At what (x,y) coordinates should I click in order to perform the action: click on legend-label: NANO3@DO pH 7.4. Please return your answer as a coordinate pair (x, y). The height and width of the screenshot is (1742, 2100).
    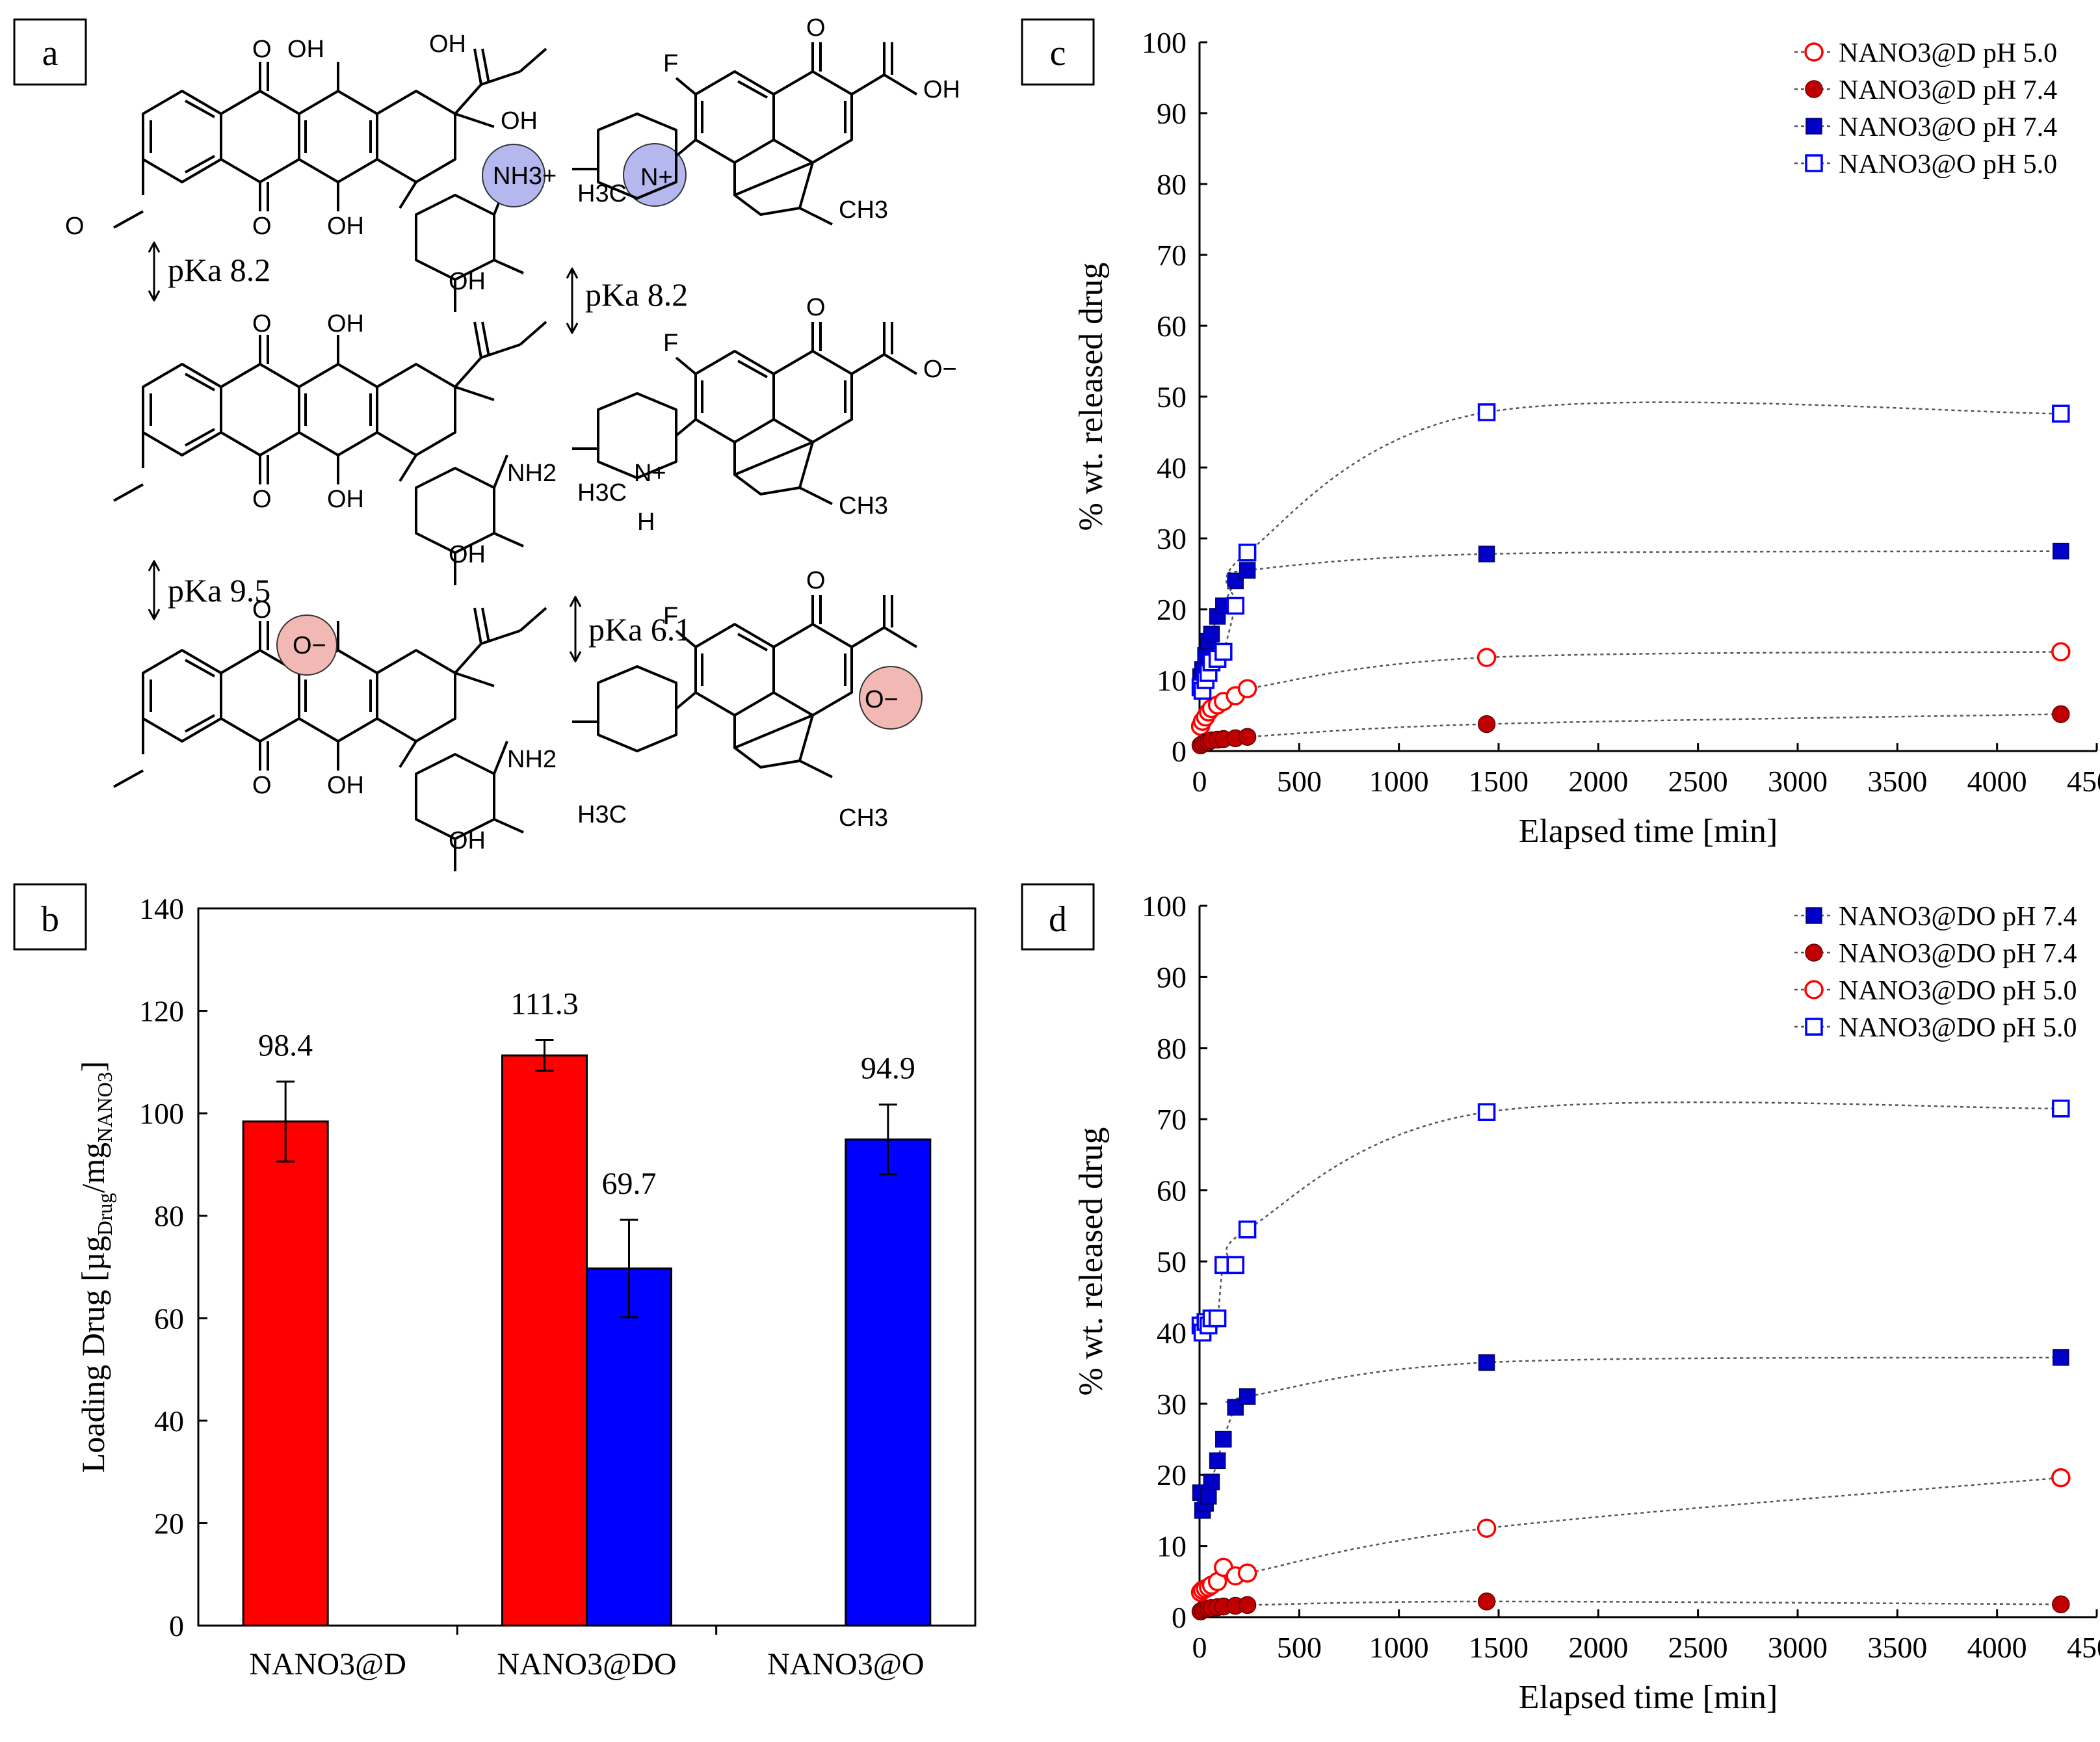
    Looking at the image, I should click on (1958, 954).